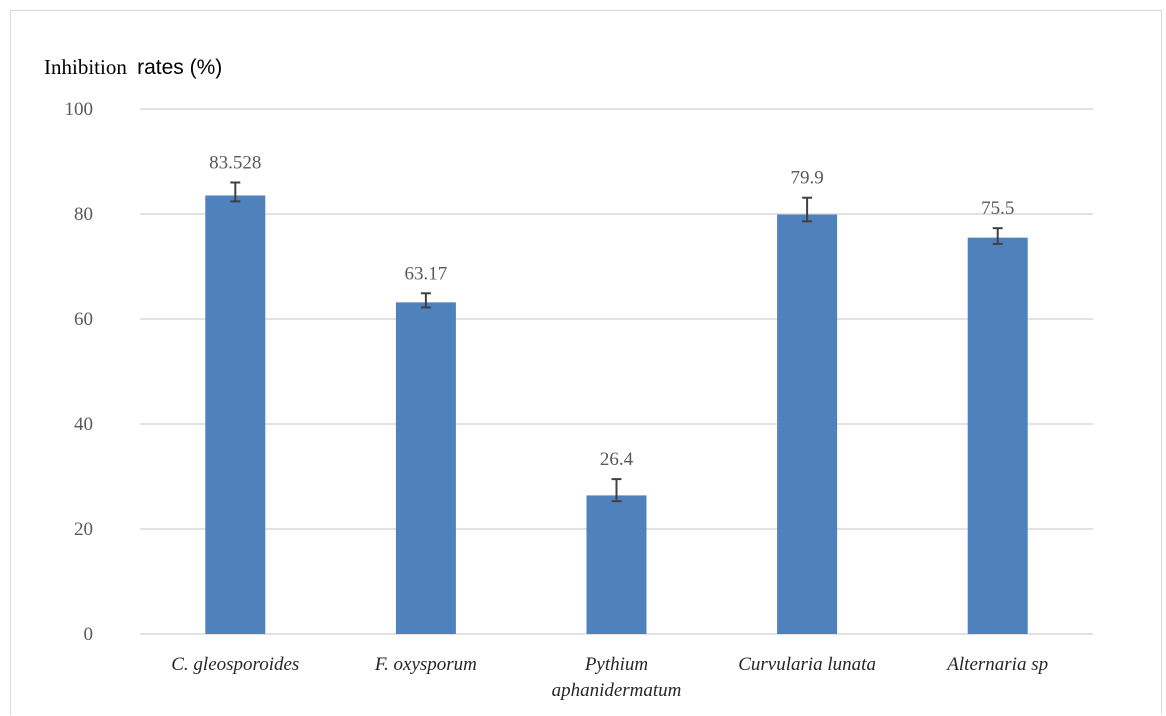  I want to click on data-label: 63.17, so click(426, 273).